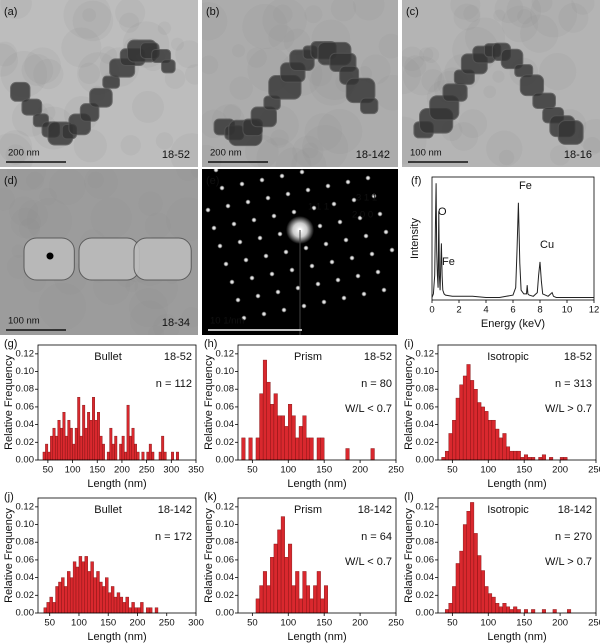  I want to click on x-tick-label: 200, so click(138, 623).